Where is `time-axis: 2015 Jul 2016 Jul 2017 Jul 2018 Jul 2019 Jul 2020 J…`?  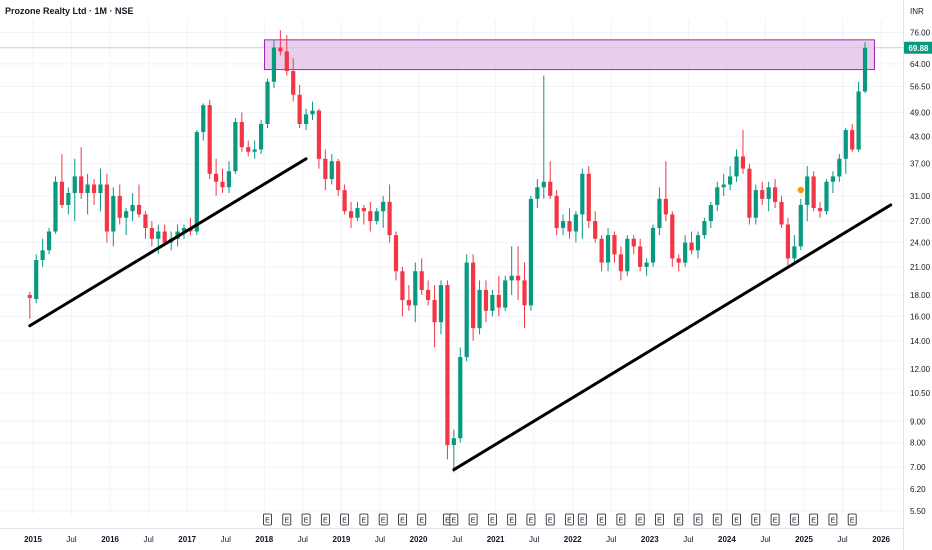 time-axis: 2015 Jul 2016 Jul 2017 Jul 2018 Jul 2019 Jul 2020 J… is located at coordinates (457, 539).